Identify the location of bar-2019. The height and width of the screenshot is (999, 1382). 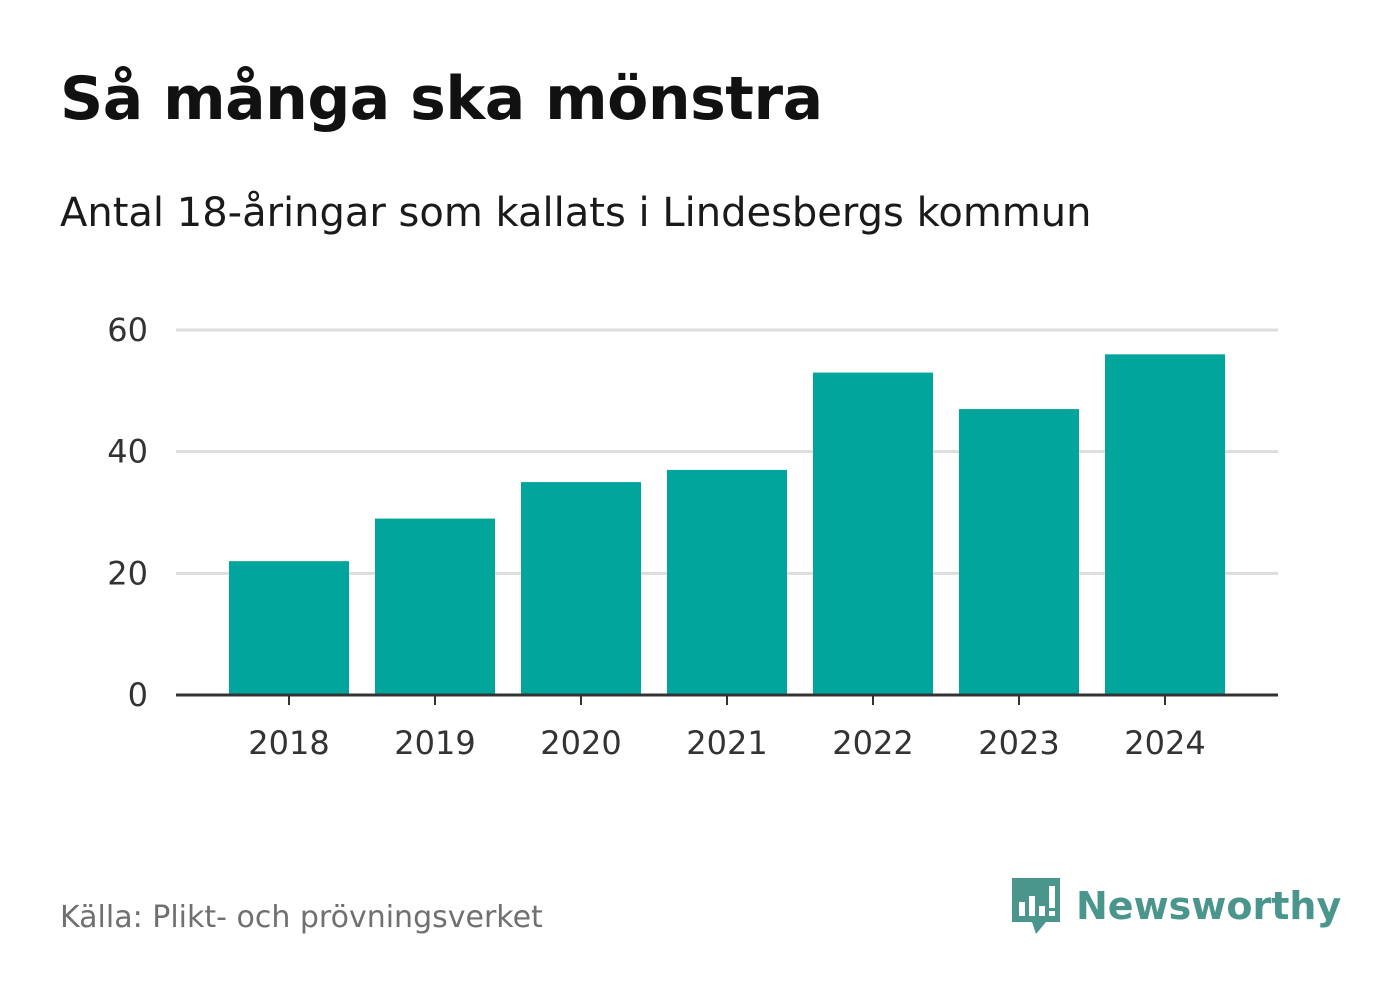
(435, 606).